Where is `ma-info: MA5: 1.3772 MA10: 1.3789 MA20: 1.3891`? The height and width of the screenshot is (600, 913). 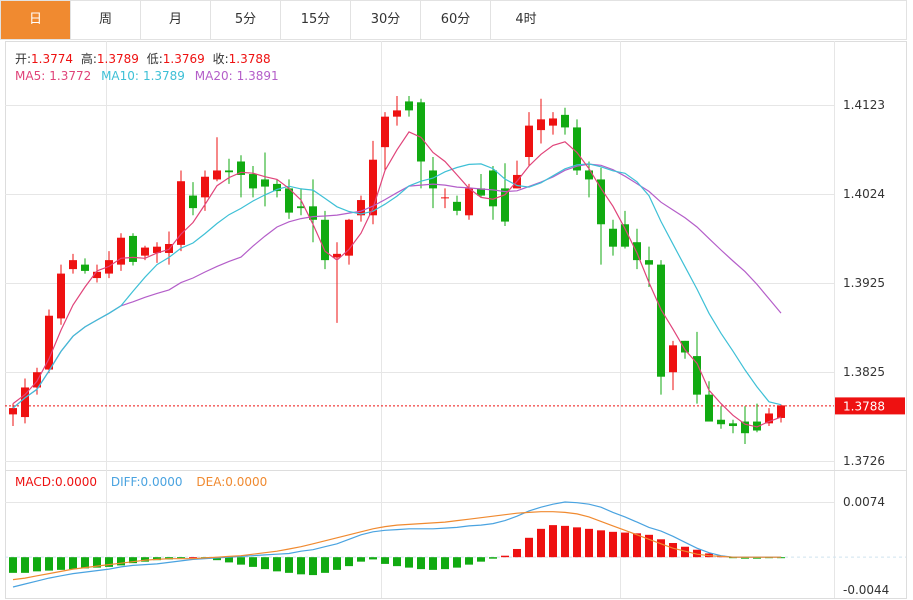
ma-info: MA5: 1.3772 MA10: 1.3789 MA20: 1.3891 is located at coordinates (147, 76).